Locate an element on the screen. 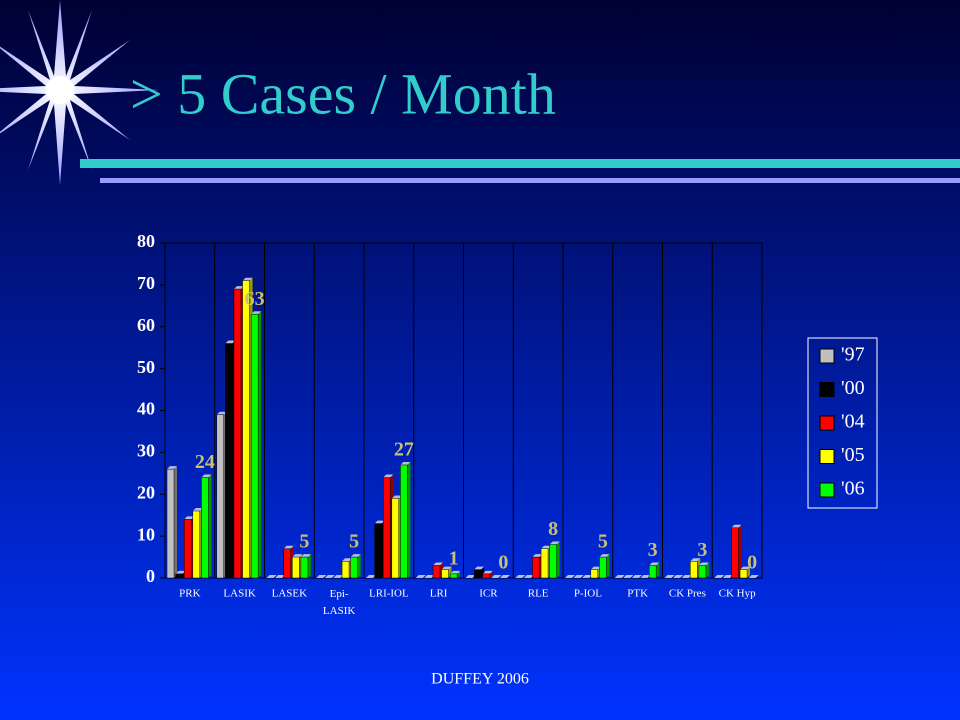 The width and height of the screenshot is (960, 720). legend-label: '97 is located at coordinates (853, 355).